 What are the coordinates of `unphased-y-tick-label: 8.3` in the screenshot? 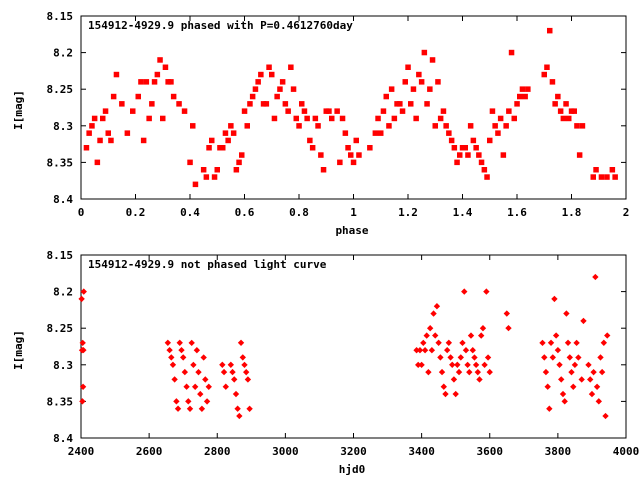 It's located at (63, 365).